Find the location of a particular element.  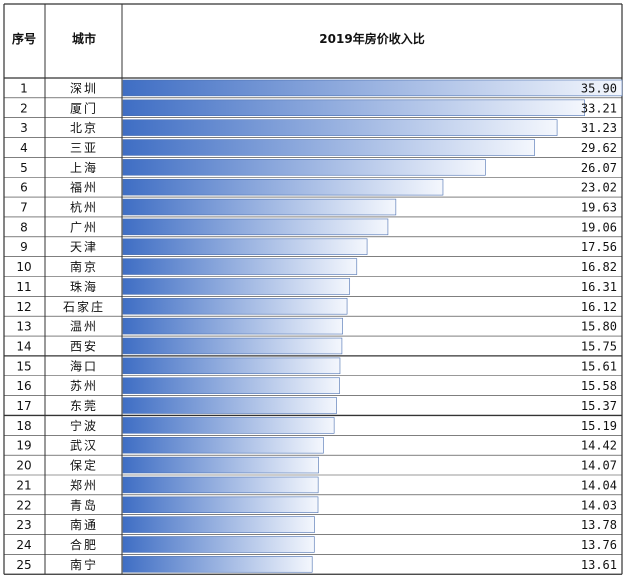

city-label: 天津 is located at coordinates (84, 247).